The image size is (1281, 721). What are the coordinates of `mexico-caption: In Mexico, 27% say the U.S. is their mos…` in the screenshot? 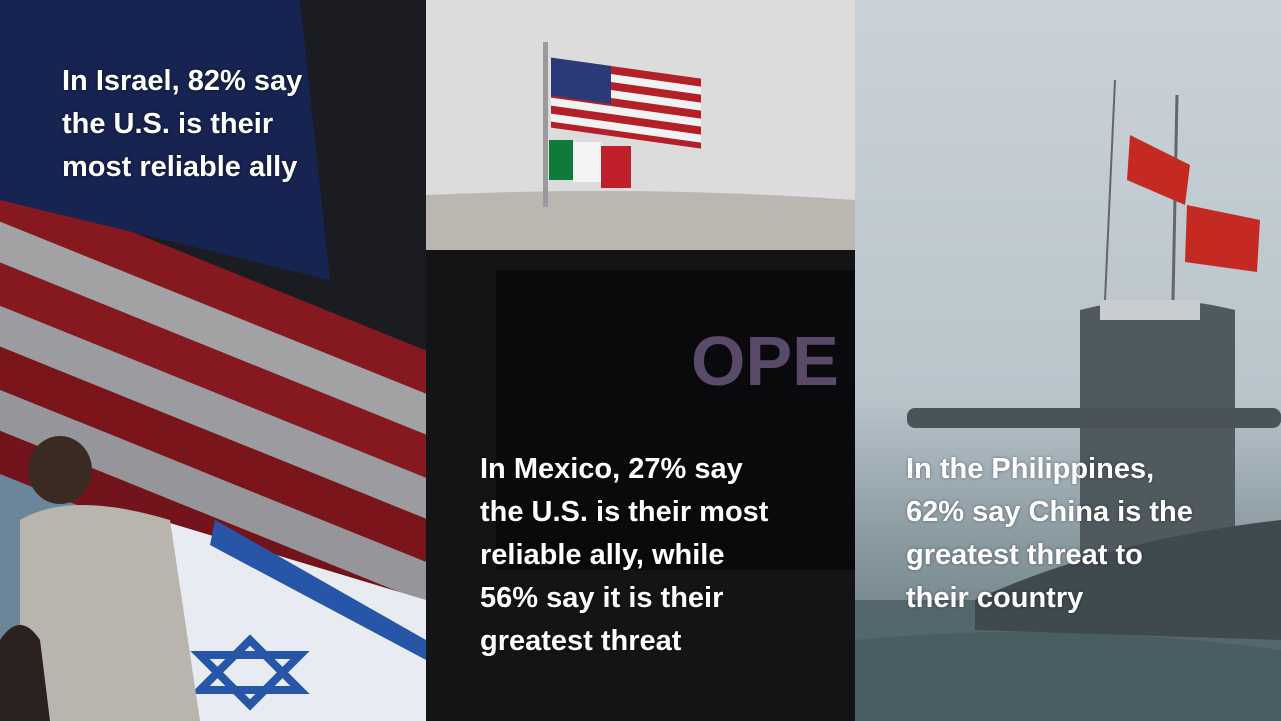 It's located at (624, 555).